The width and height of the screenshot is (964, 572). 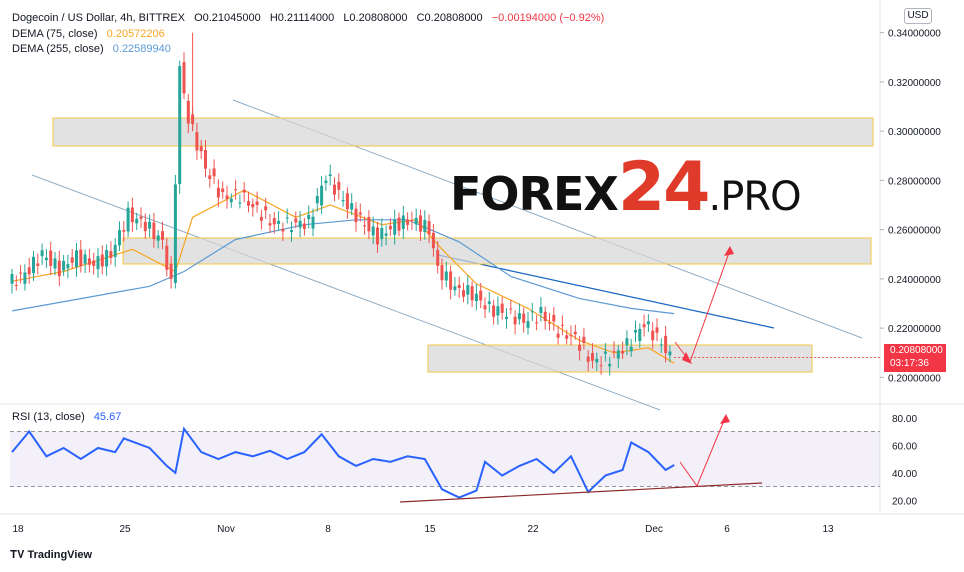 What do you see at coordinates (60, 555) in the screenshot?
I see `tradingview-brand: TradingView` at bounding box center [60, 555].